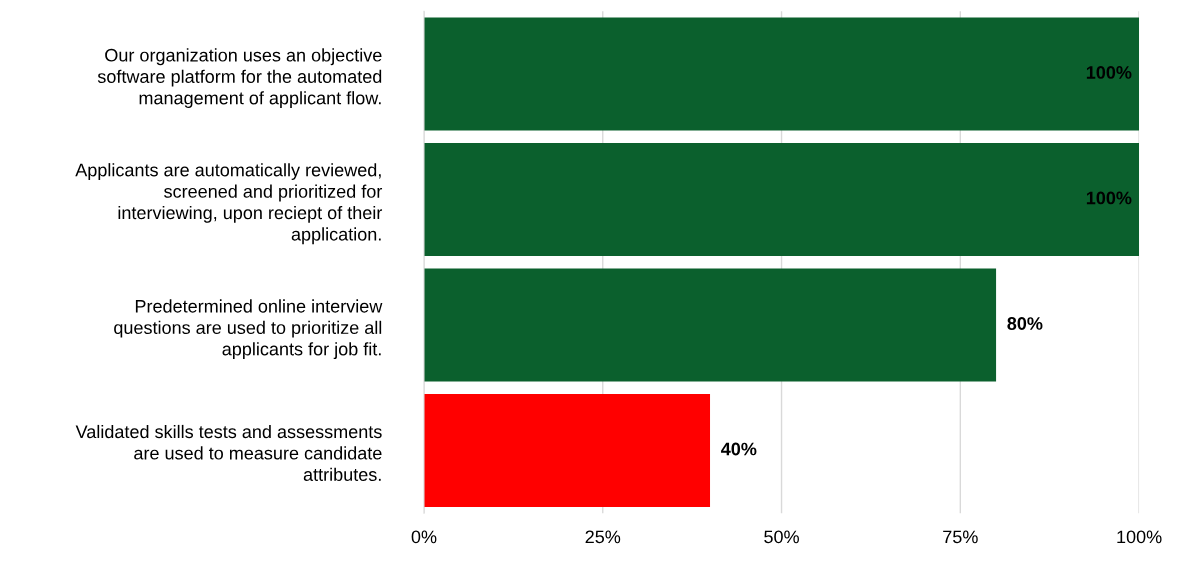 This screenshot has height=561, width=1182. What do you see at coordinates (239, 78) in the screenshot?
I see `y-tick-label: Our organization uses an objective software platform for the automated management of applicant flow.` at bounding box center [239, 78].